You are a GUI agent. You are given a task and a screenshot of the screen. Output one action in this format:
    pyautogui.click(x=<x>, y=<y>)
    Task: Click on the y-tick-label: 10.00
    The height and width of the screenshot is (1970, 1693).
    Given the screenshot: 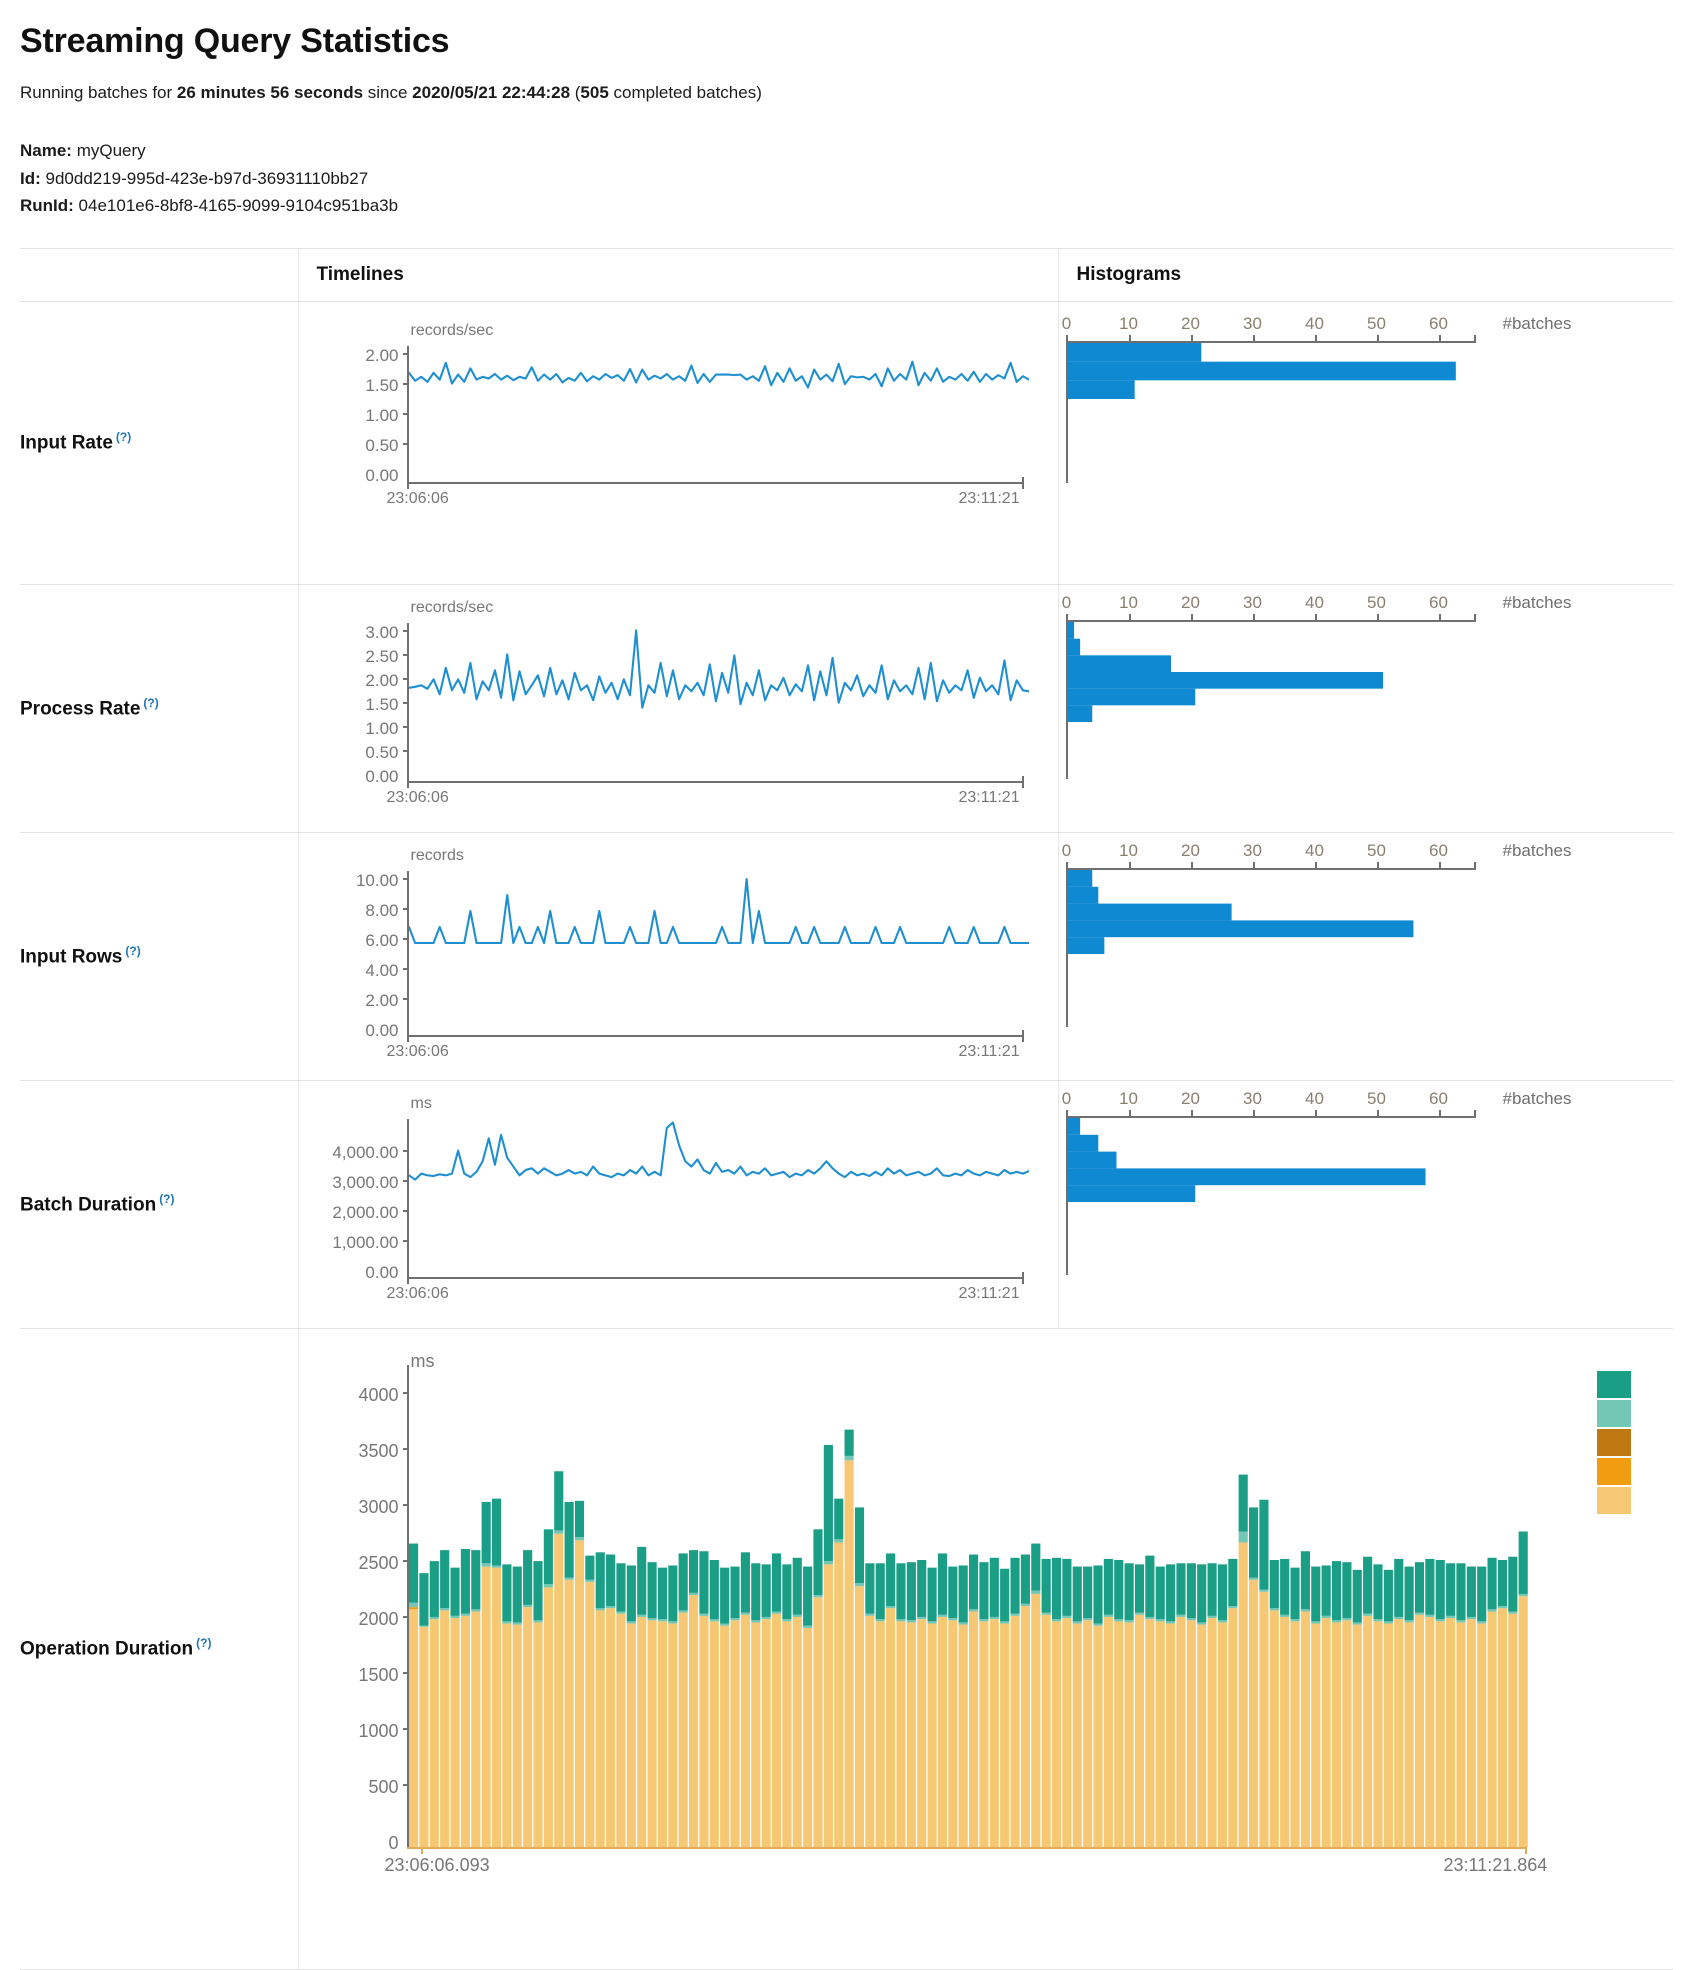 What is the action you would take?
    pyautogui.click(x=377, y=880)
    